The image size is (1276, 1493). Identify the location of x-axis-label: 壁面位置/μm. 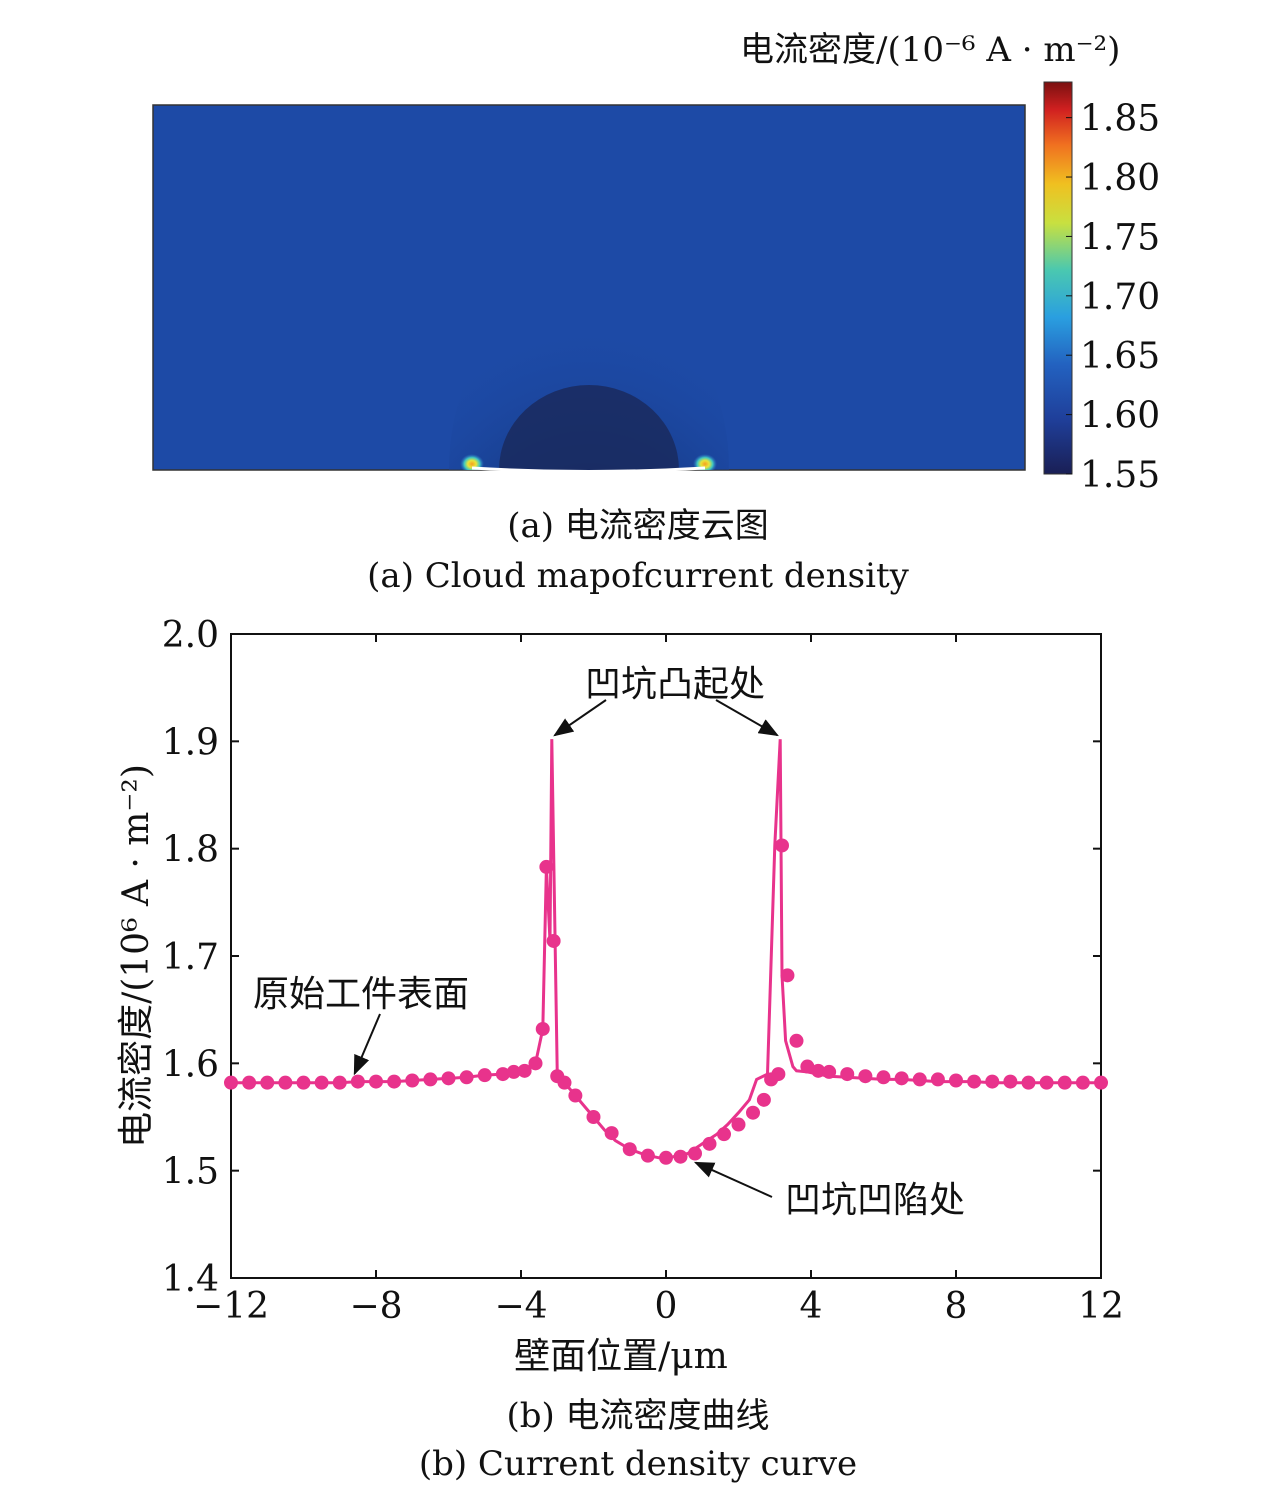
(621, 1356).